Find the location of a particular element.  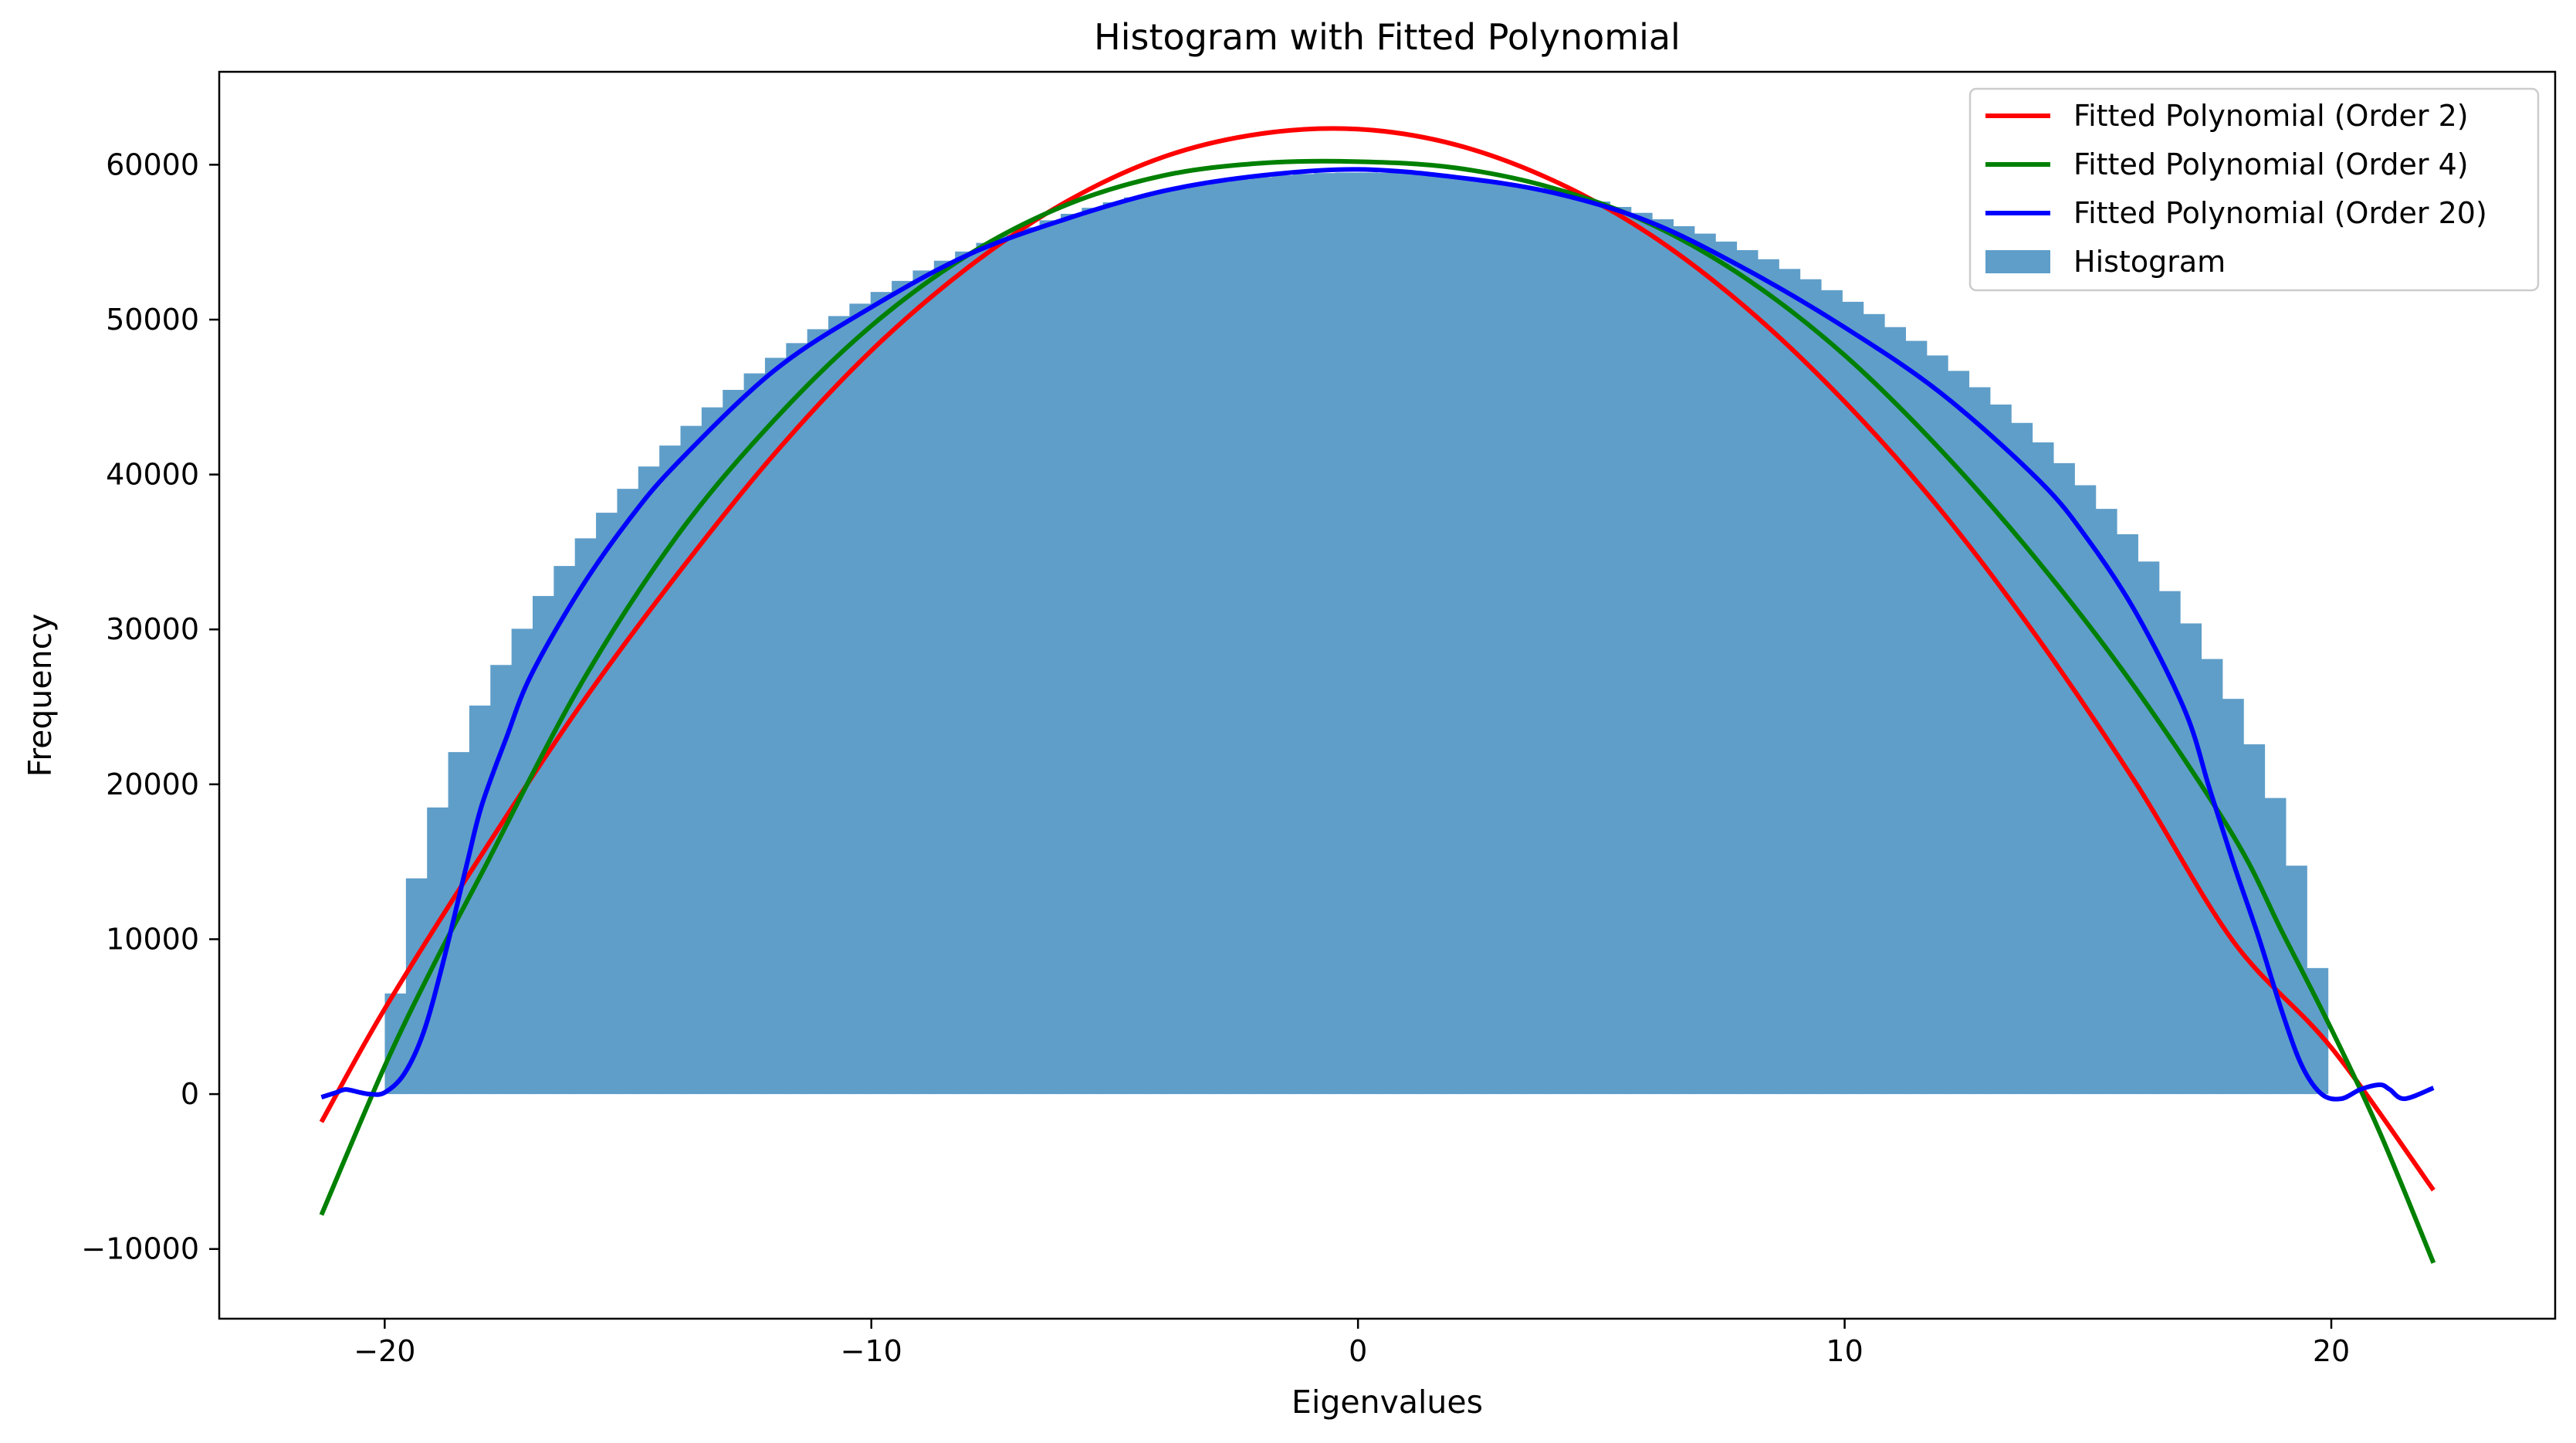

x-tick-label: 0 is located at coordinates (1358, 1351).